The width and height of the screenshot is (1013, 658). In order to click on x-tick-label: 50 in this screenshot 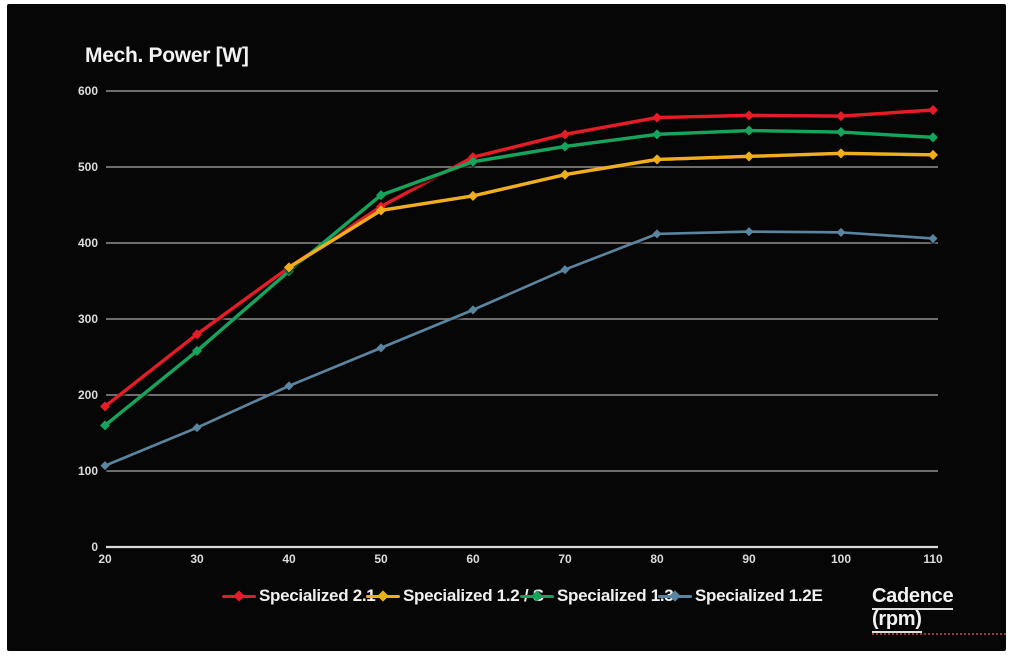, I will do `click(381, 559)`.